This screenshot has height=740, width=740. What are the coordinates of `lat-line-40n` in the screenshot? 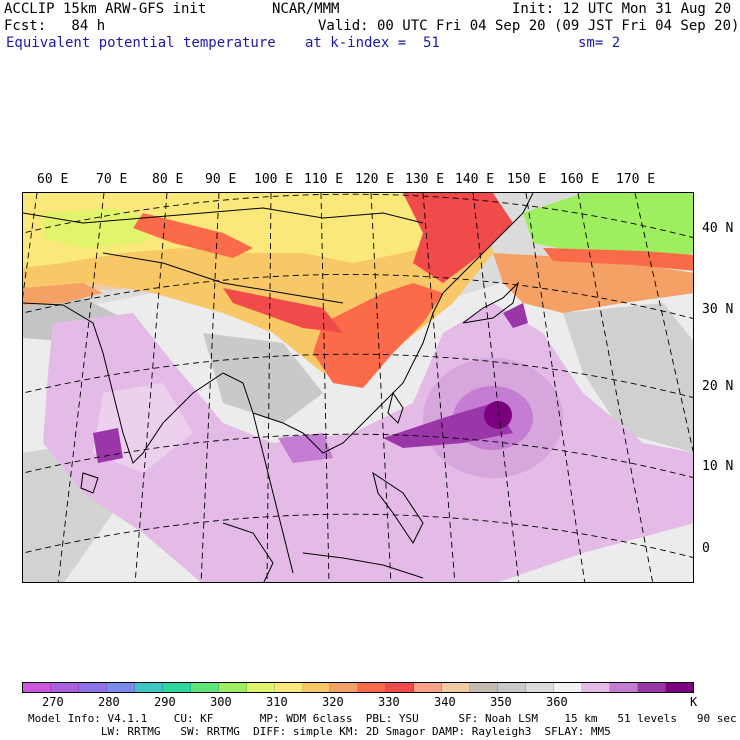 It's located at (358, 215).